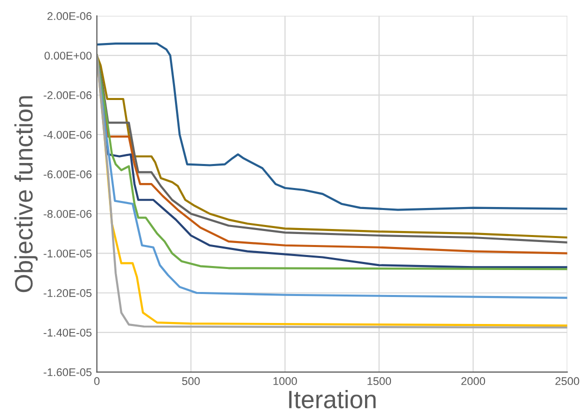  What do you see at coordinates (68, 372) in the screenshot?
I see `y-tick-label: -1.60E-05` at bounding box center [68, 372].